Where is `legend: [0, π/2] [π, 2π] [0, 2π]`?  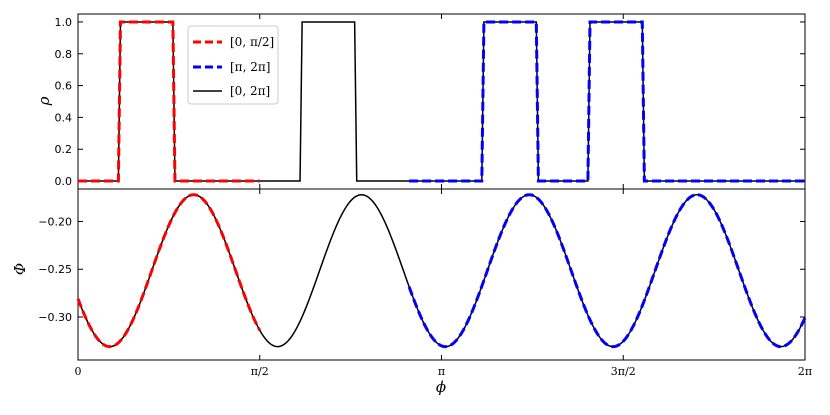 legend: [0, π/2] [π, 2π] [0, 2π] is located at coordinates (233, 65).